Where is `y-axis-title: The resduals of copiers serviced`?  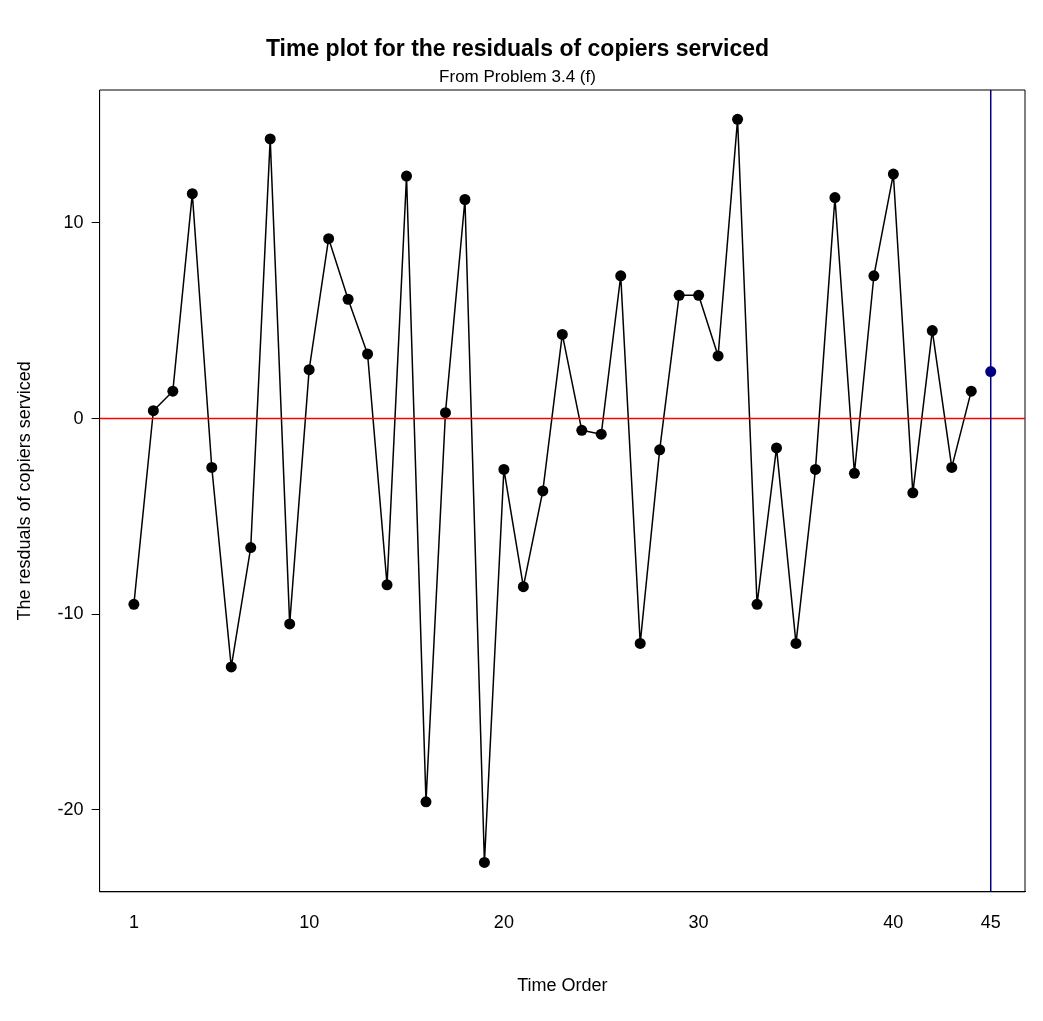 y-axis-title: The resduals of copiers serviced is located at coordinates (23, 491).